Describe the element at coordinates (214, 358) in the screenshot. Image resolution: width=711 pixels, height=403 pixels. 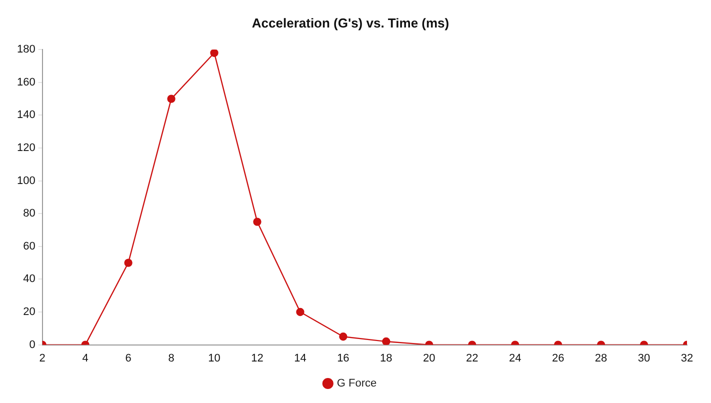
I see `x-tick-label: 10` at that location.